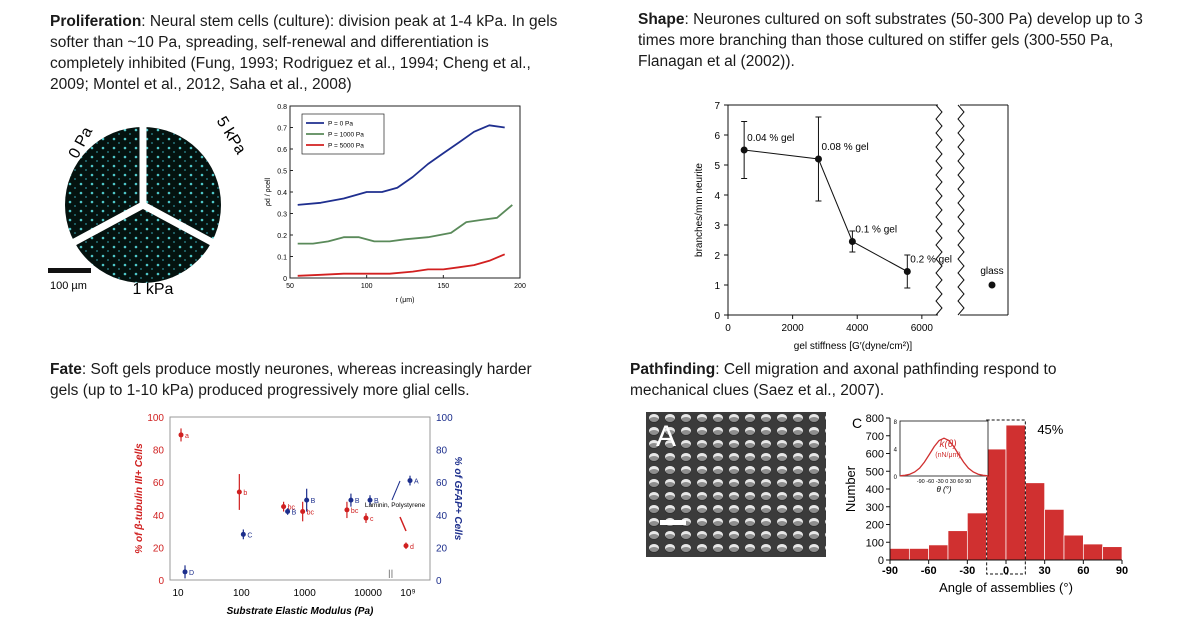  I want to click on label-5kpa: 5 kPa, so click(231, 136).